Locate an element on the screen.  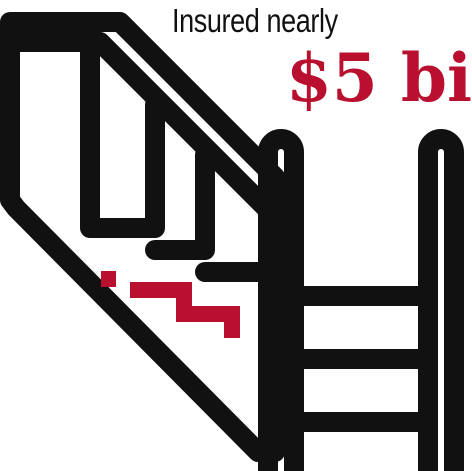
post-front is located at coordinates (441, 300).